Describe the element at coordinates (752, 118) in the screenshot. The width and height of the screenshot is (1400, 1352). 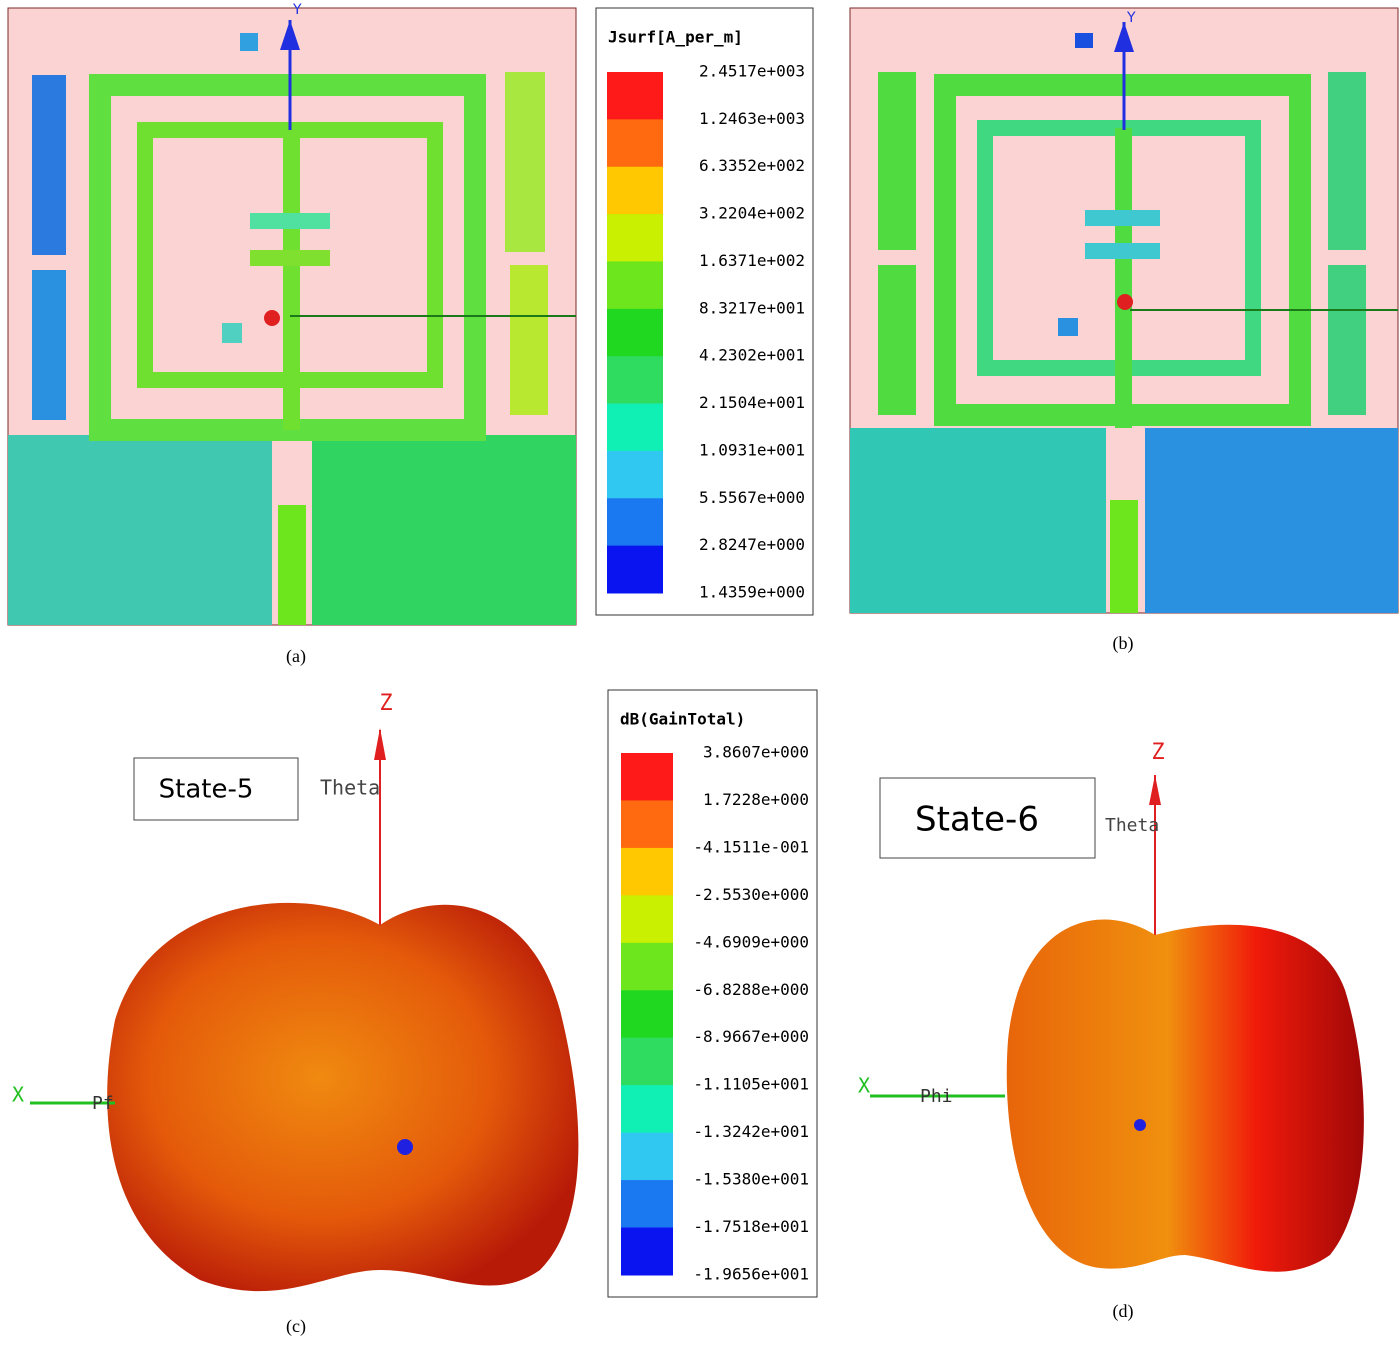
I see `legend-label: 1.2463e+003` at that location.